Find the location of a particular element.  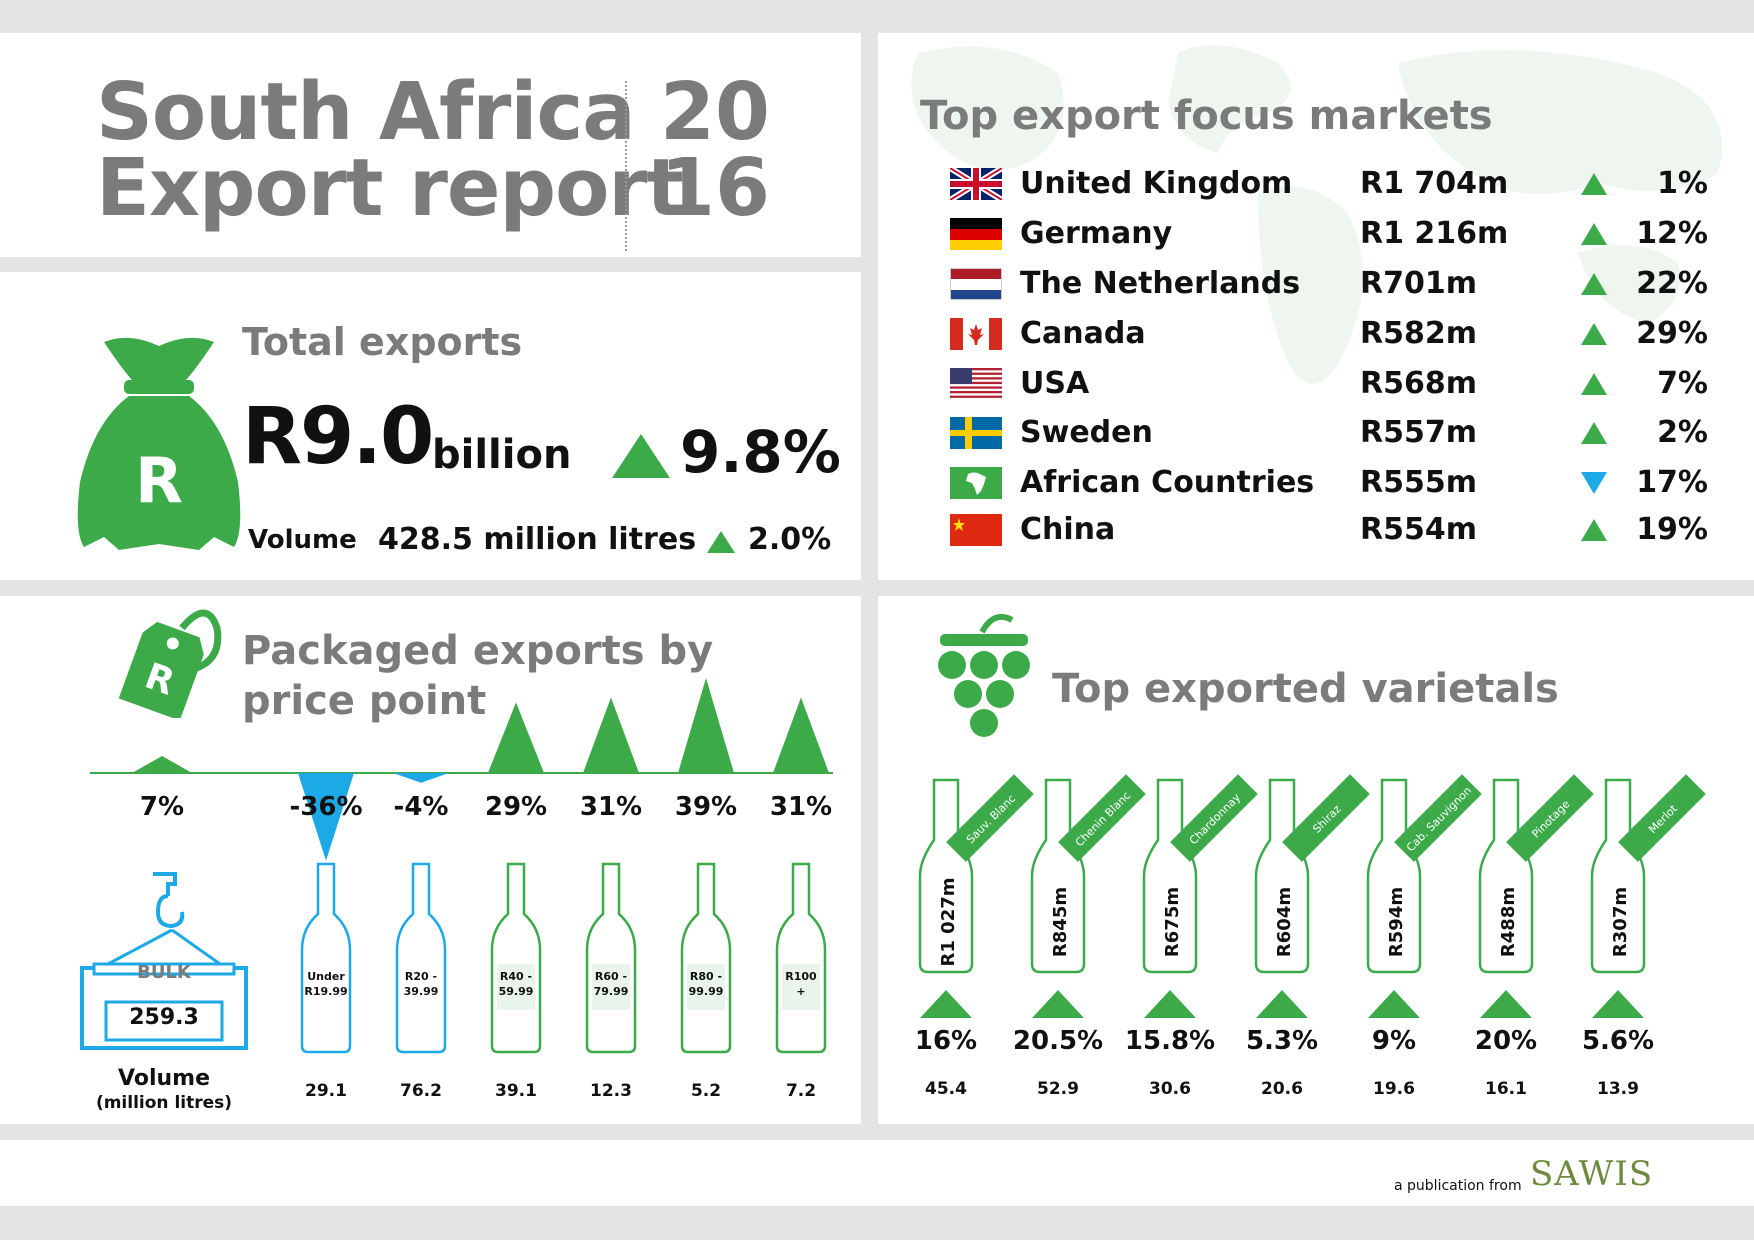

market-name: Canada is located at coordinates (1083, 333).